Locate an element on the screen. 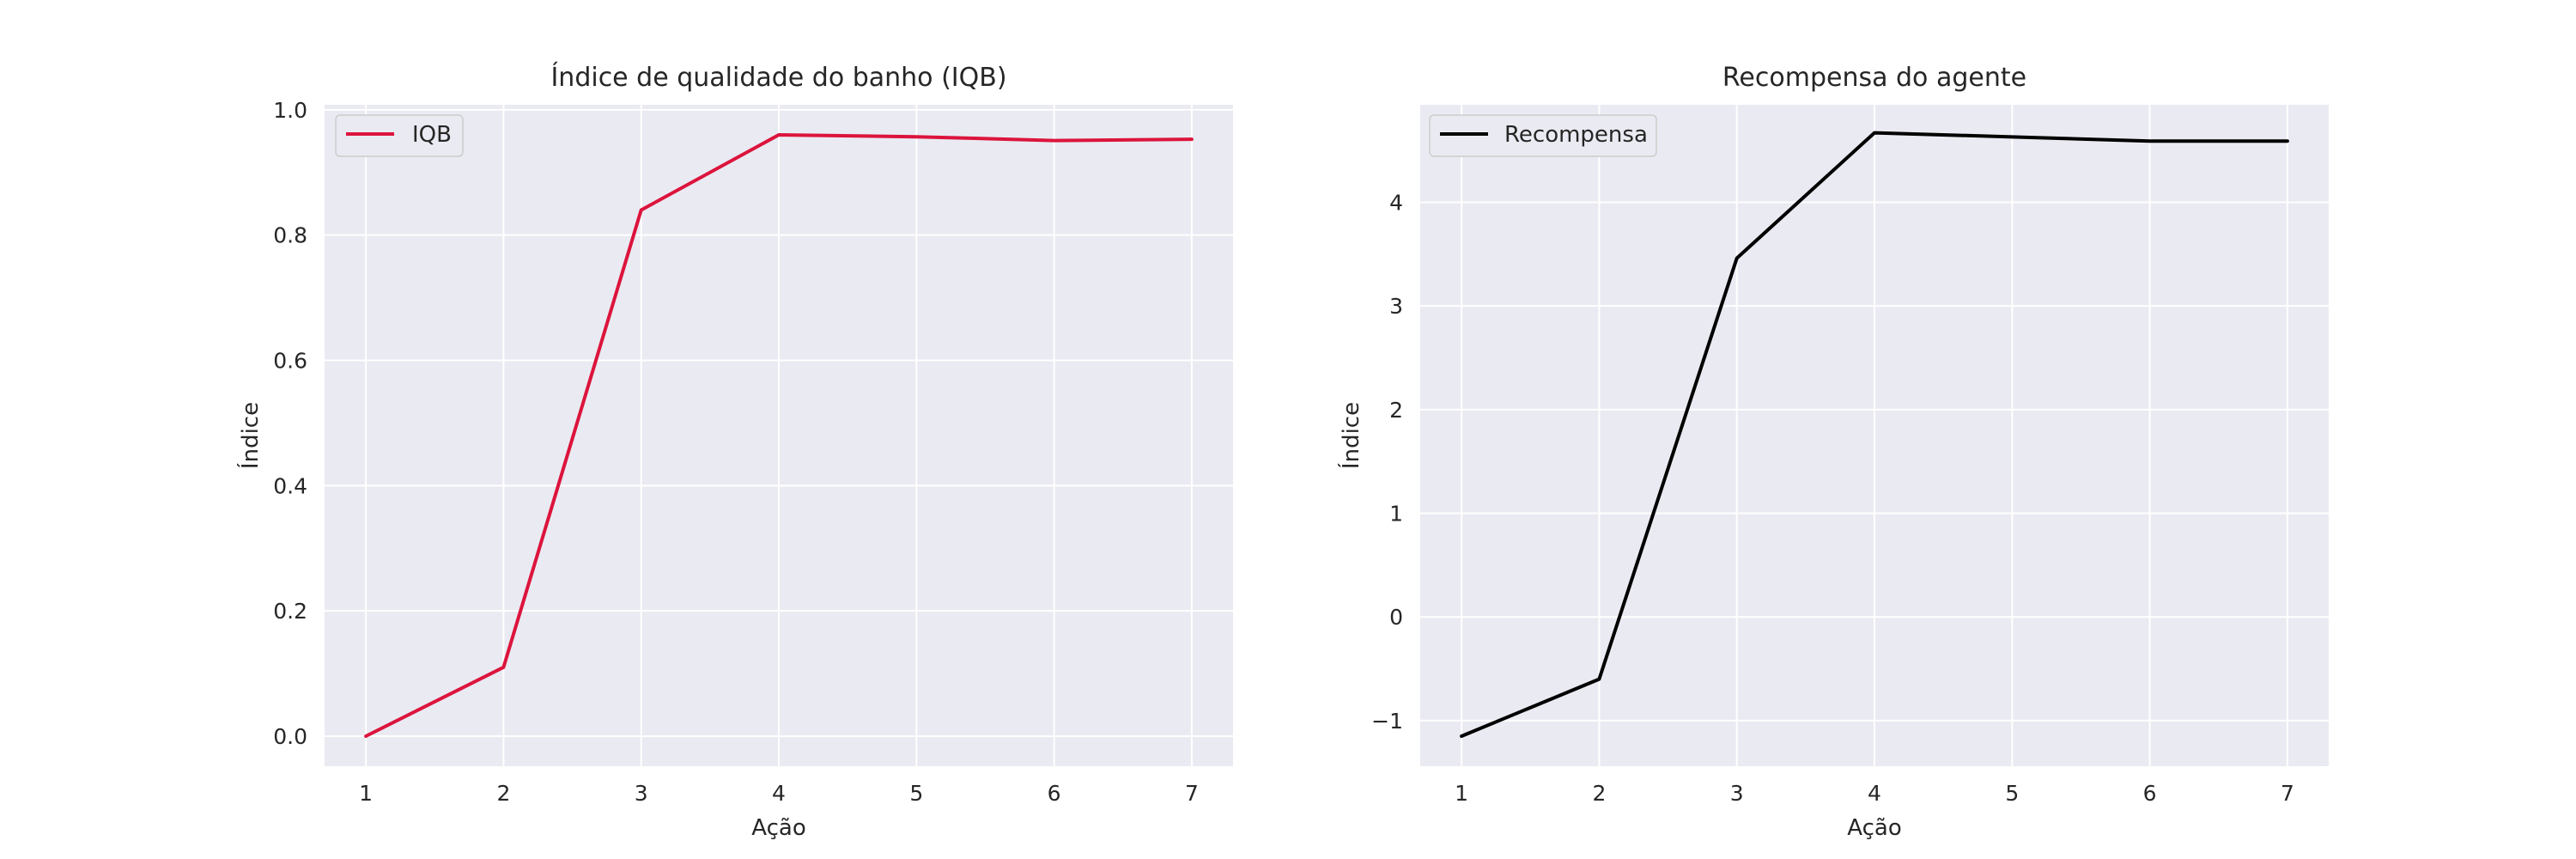  iqb-y-tick-label: 0.2 is located at coordinates (290, 611).